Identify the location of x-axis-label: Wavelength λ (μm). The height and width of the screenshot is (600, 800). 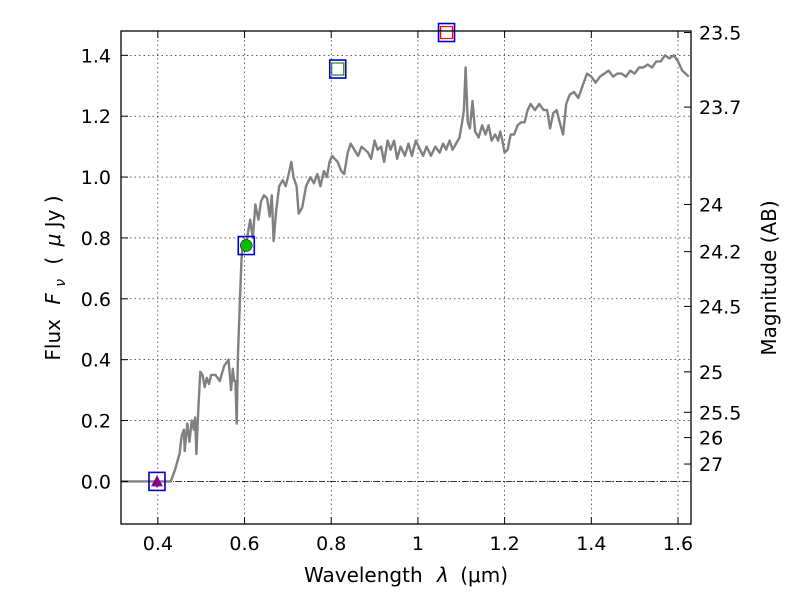
(406, 575).